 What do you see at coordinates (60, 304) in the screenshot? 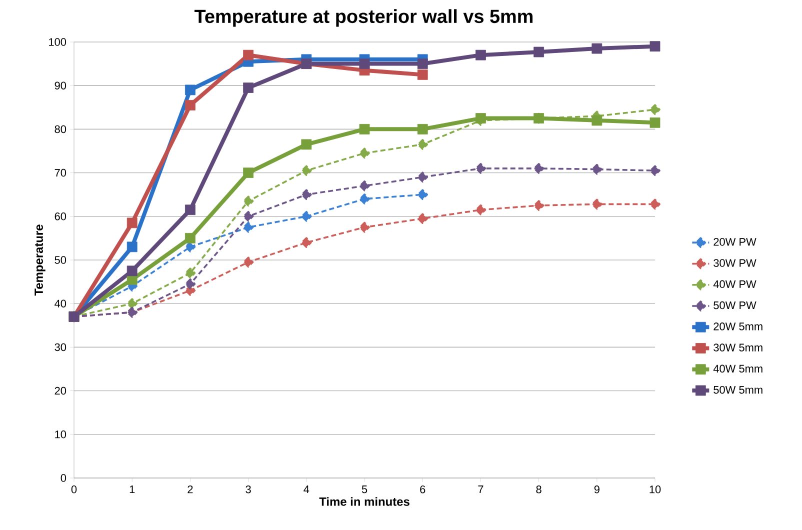
I see `y-tick-label: 40` at bounding box center [60, 304].